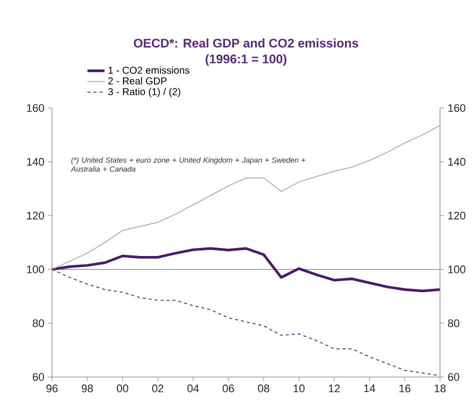 This screenshot has height=401, width=473. What do you see at coordinates (35, 108) in the screenshot?
I see `y-tick-label: 160` at bounding box center [35, 108].